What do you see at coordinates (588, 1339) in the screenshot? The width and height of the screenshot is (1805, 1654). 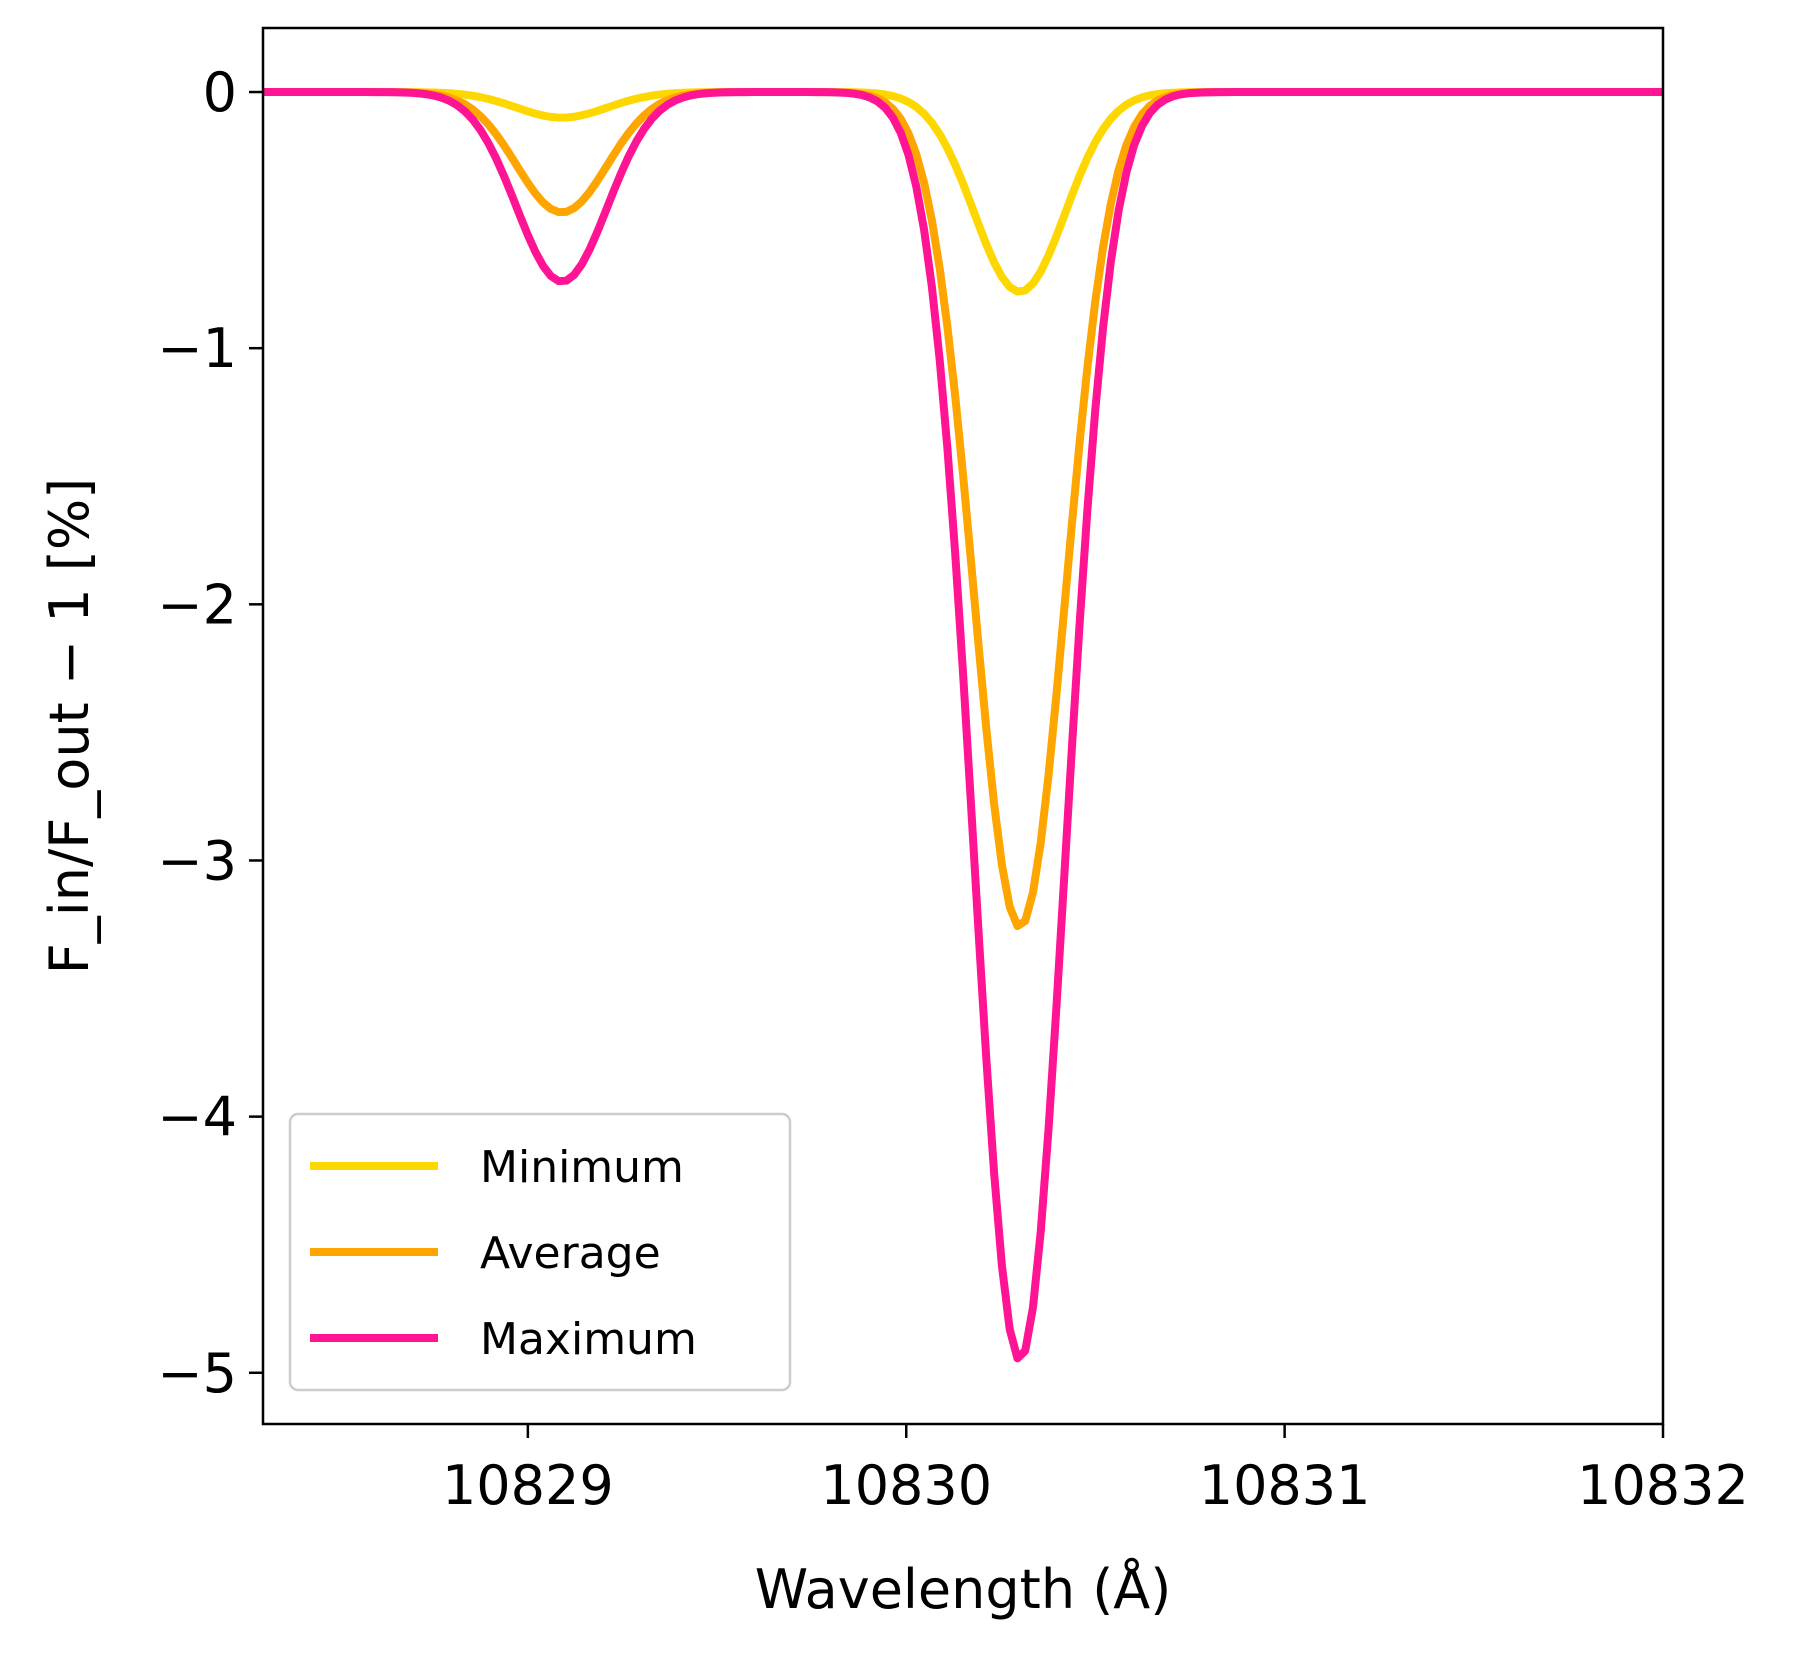 I see `legend-label-maximum: Maximum` at bounding box center [588, 1339].